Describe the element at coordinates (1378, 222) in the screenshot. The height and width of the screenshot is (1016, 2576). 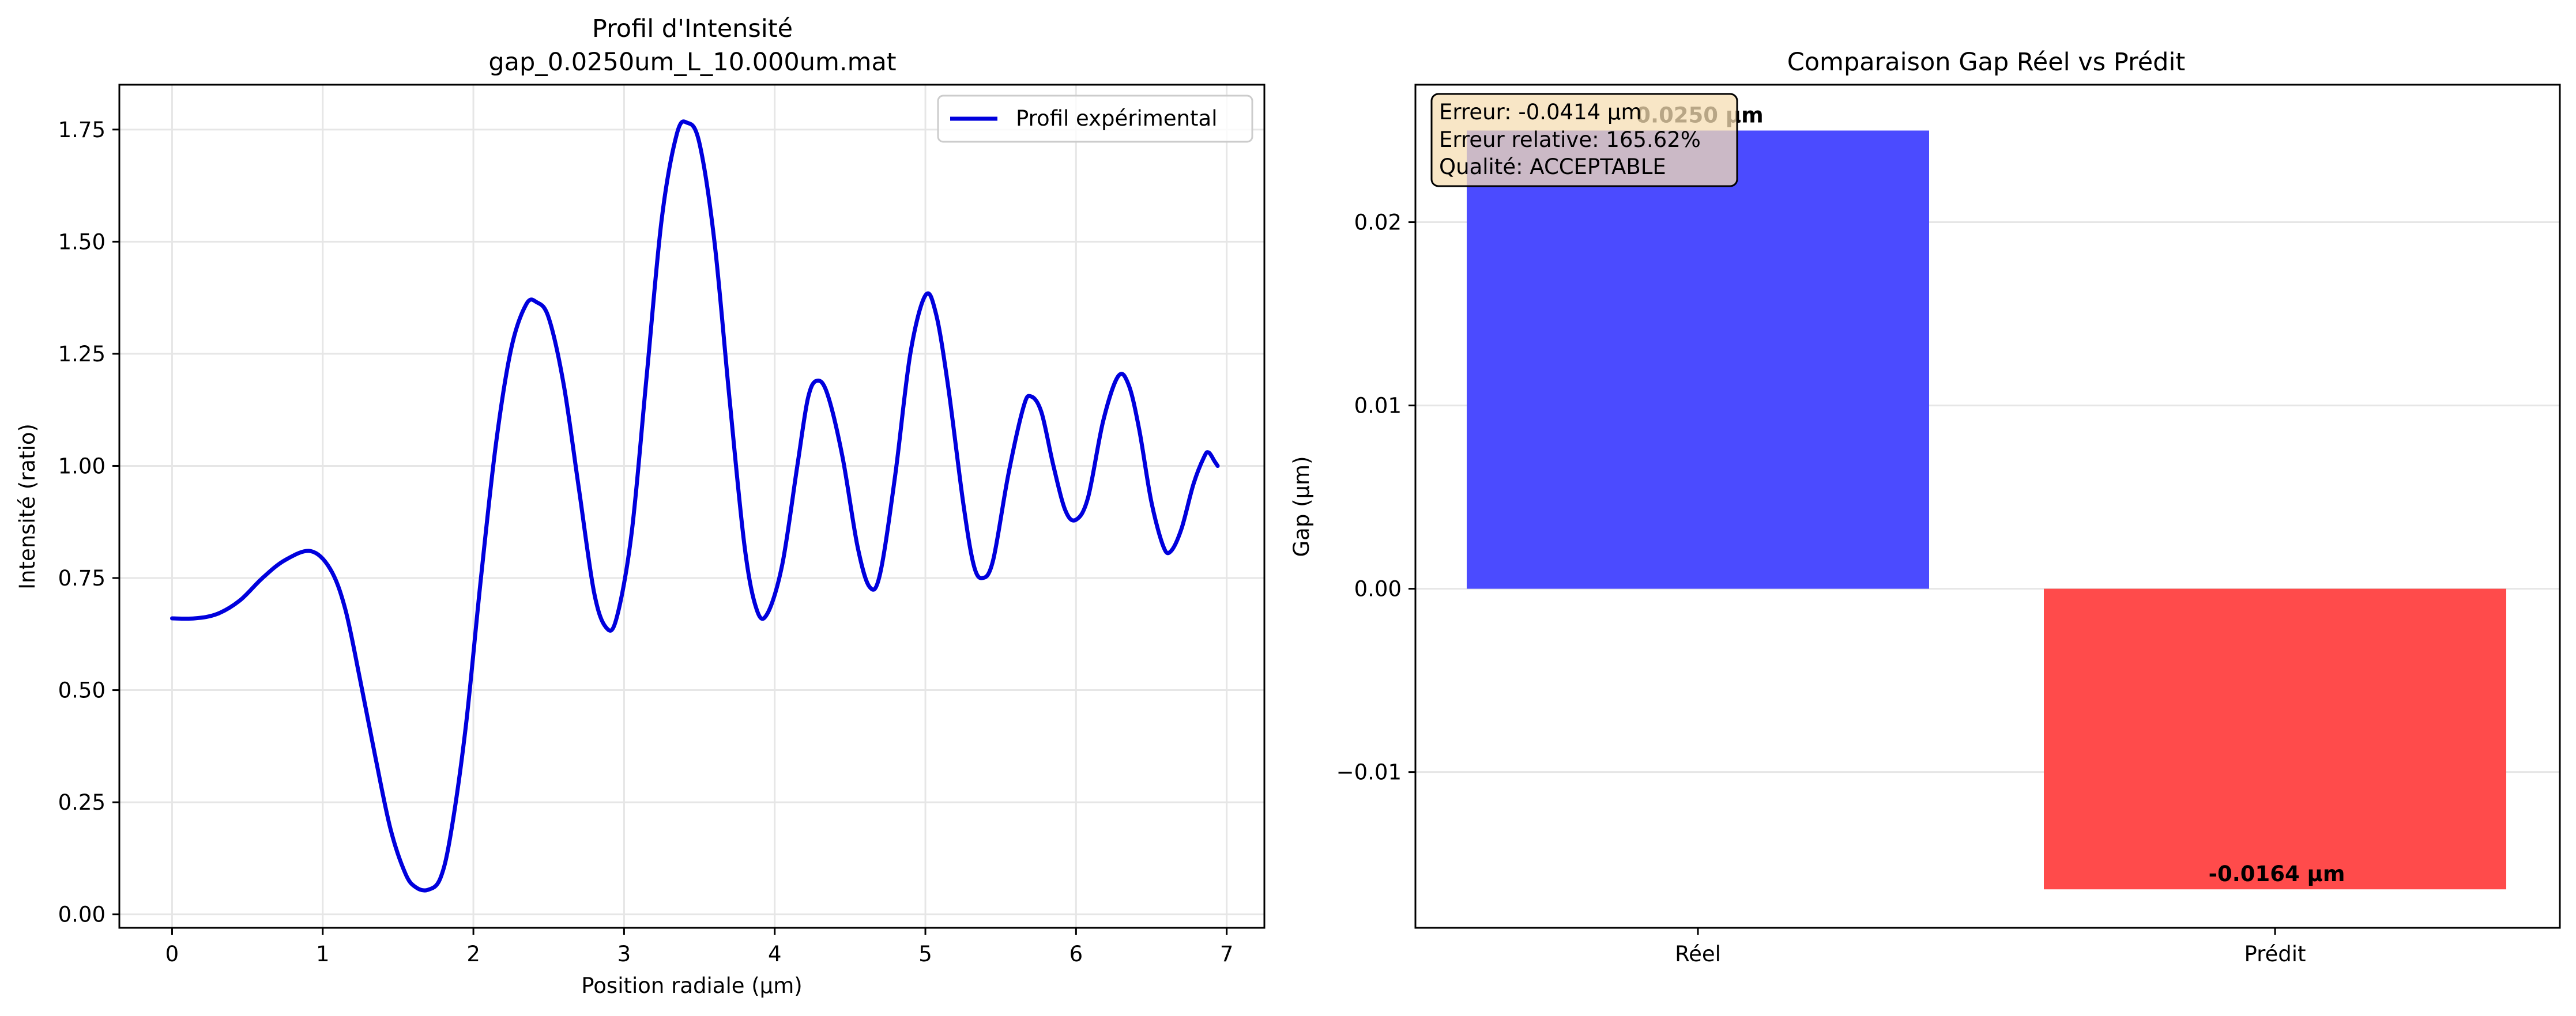
I see `y-tick-label: 0.02` at that location.